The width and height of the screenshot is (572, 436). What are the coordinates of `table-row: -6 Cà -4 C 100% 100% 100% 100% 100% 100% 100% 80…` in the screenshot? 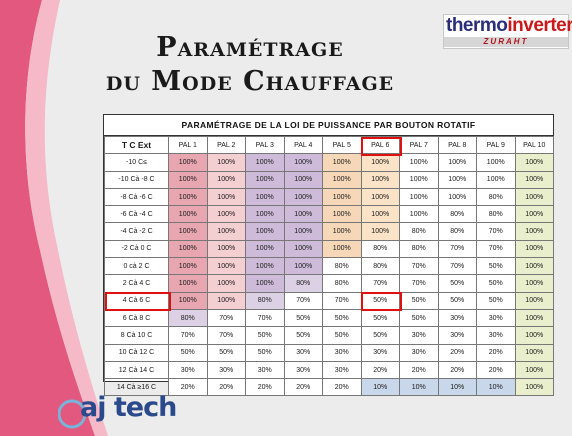 It's located at (329, 214).